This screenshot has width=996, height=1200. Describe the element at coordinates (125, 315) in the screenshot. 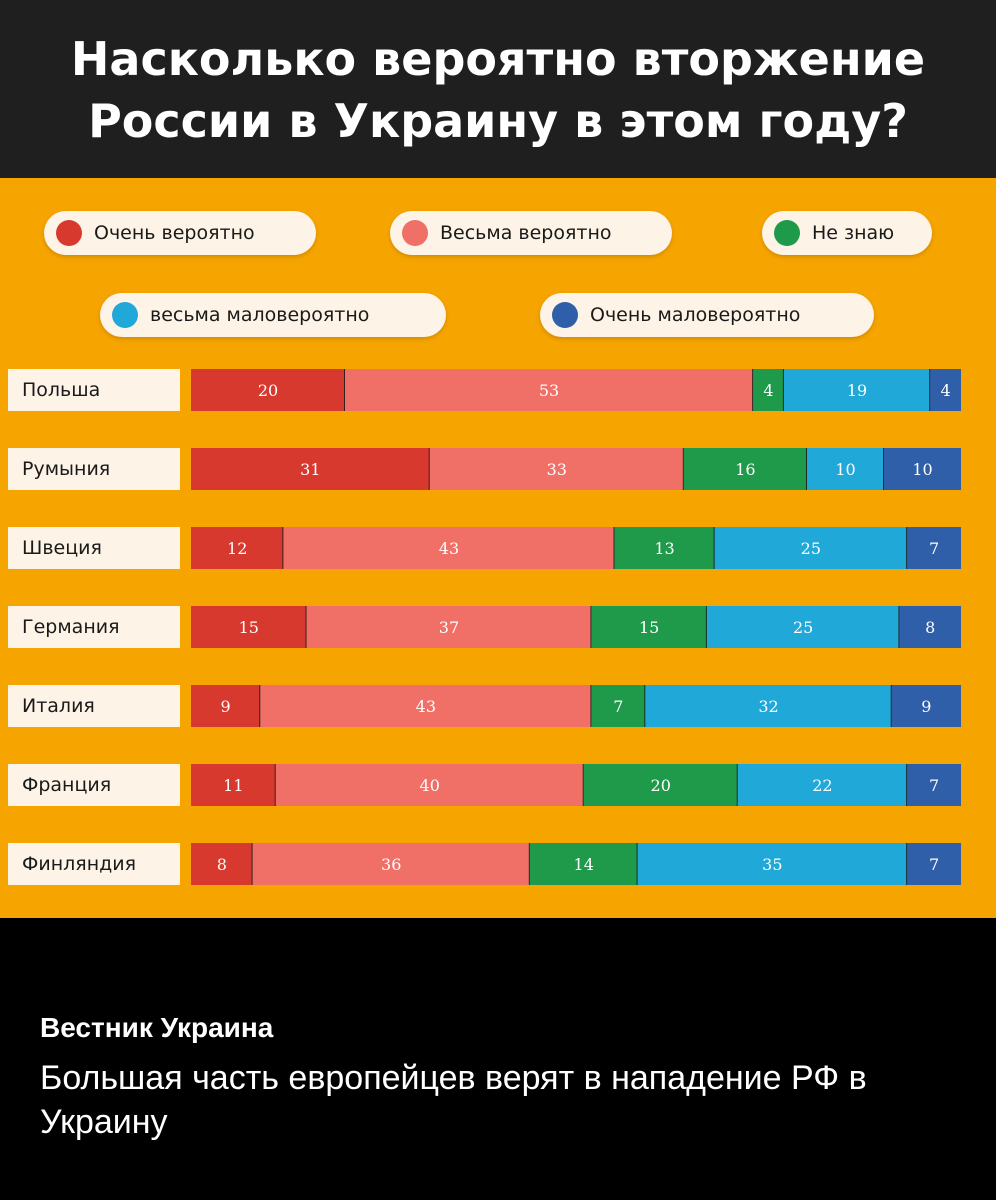

I see `legend-swatch-fairly-unlikely` at that location.